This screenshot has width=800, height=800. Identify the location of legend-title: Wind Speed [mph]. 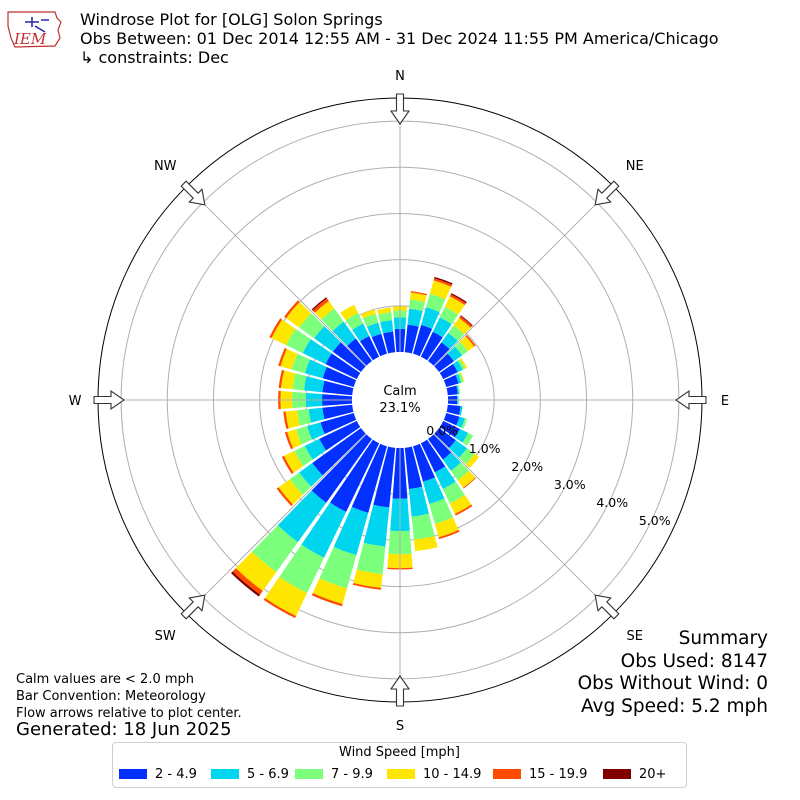
(399, 752).